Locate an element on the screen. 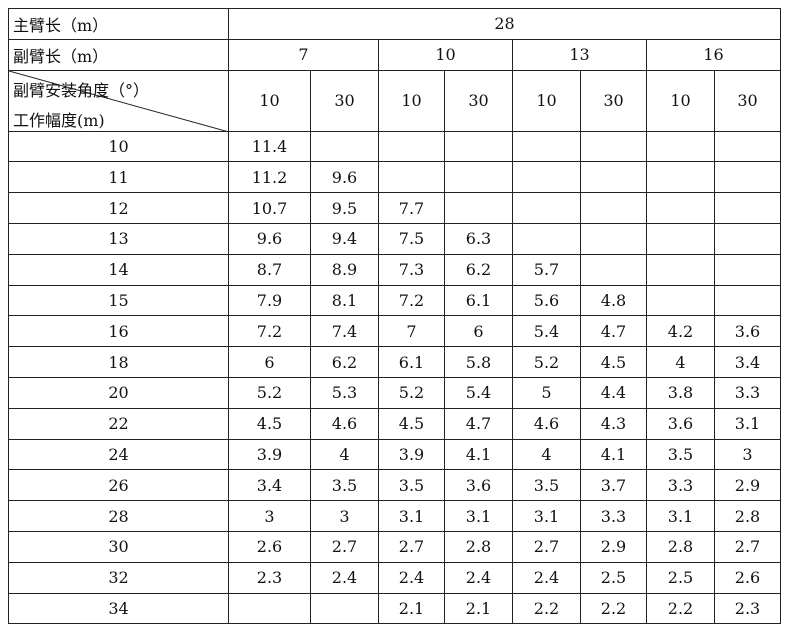 The width and height of the screenshot is (790, 634). value-cell: 10.7 is located at coordinates (269, 208).